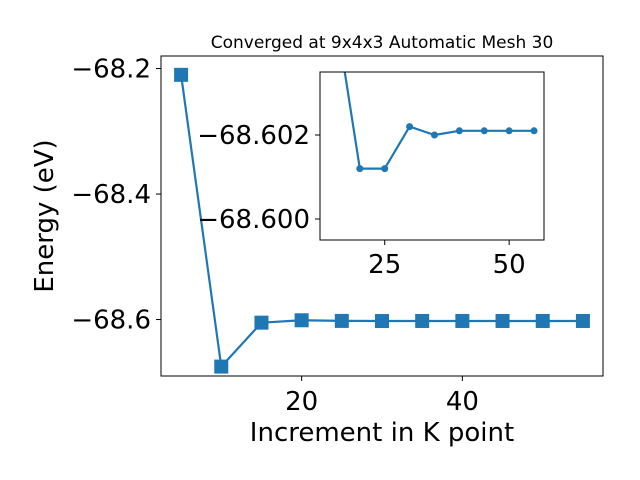 The height and width of the screenshot is (480, 640). I want to click on inset-y-tick-label: −68.600, so click(253, 220).